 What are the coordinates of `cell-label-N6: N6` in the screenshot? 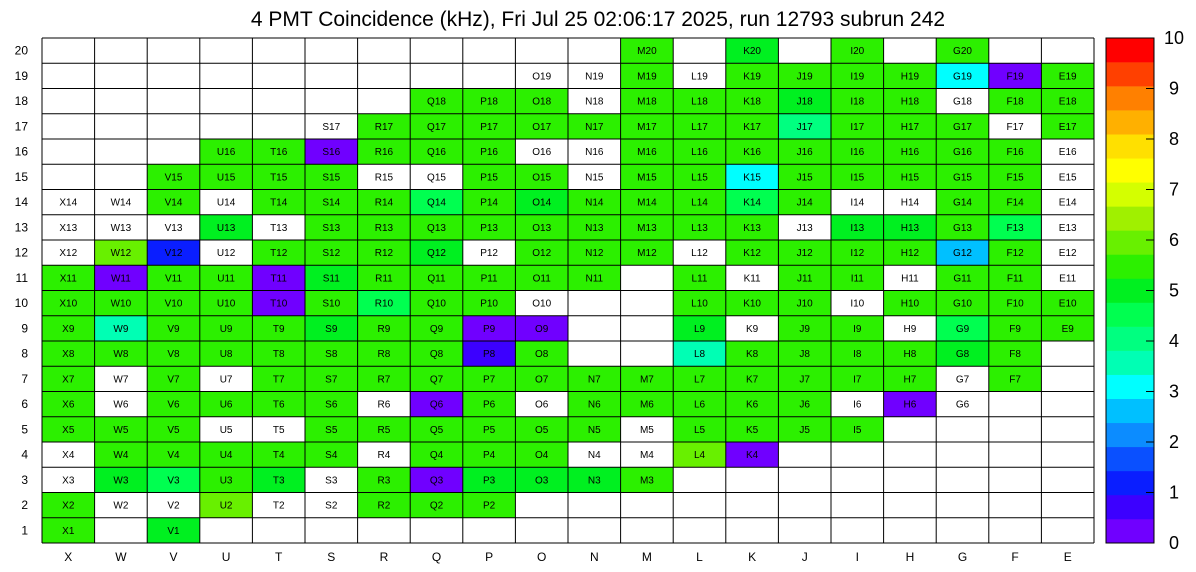 It's located at (594, 405).